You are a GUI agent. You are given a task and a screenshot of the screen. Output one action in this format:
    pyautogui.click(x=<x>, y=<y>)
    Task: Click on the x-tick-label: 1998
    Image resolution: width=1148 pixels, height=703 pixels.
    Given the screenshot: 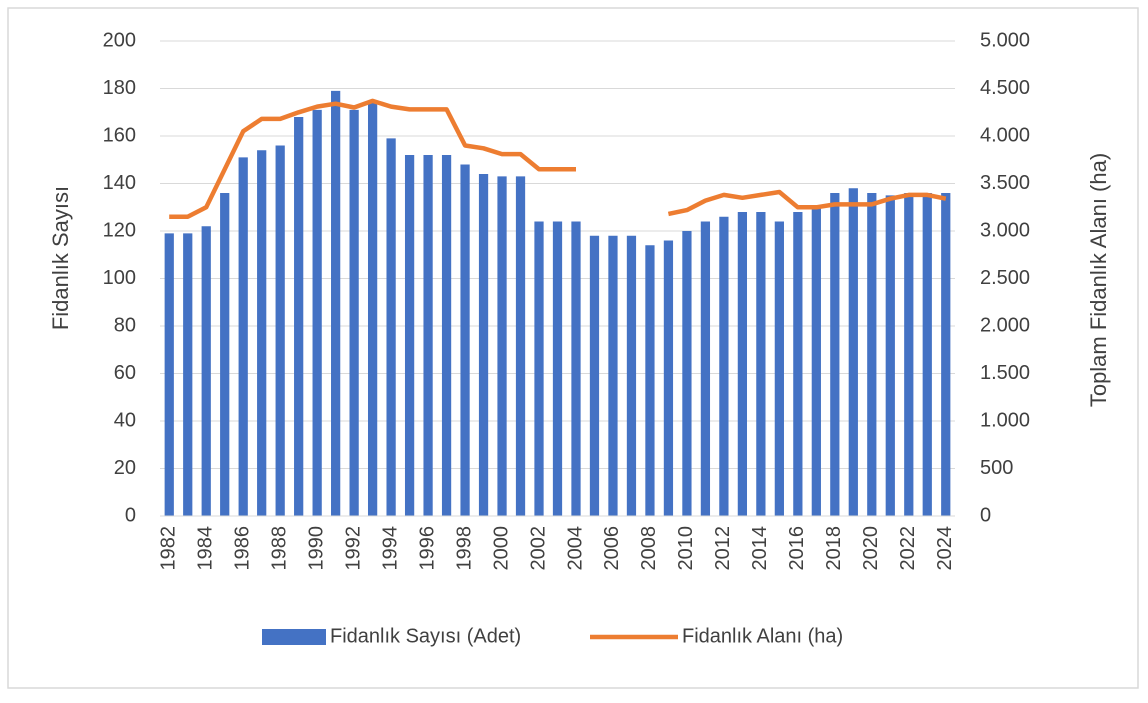 What is the action you would take?
    pyautogui.click(x=464, y=548)
    